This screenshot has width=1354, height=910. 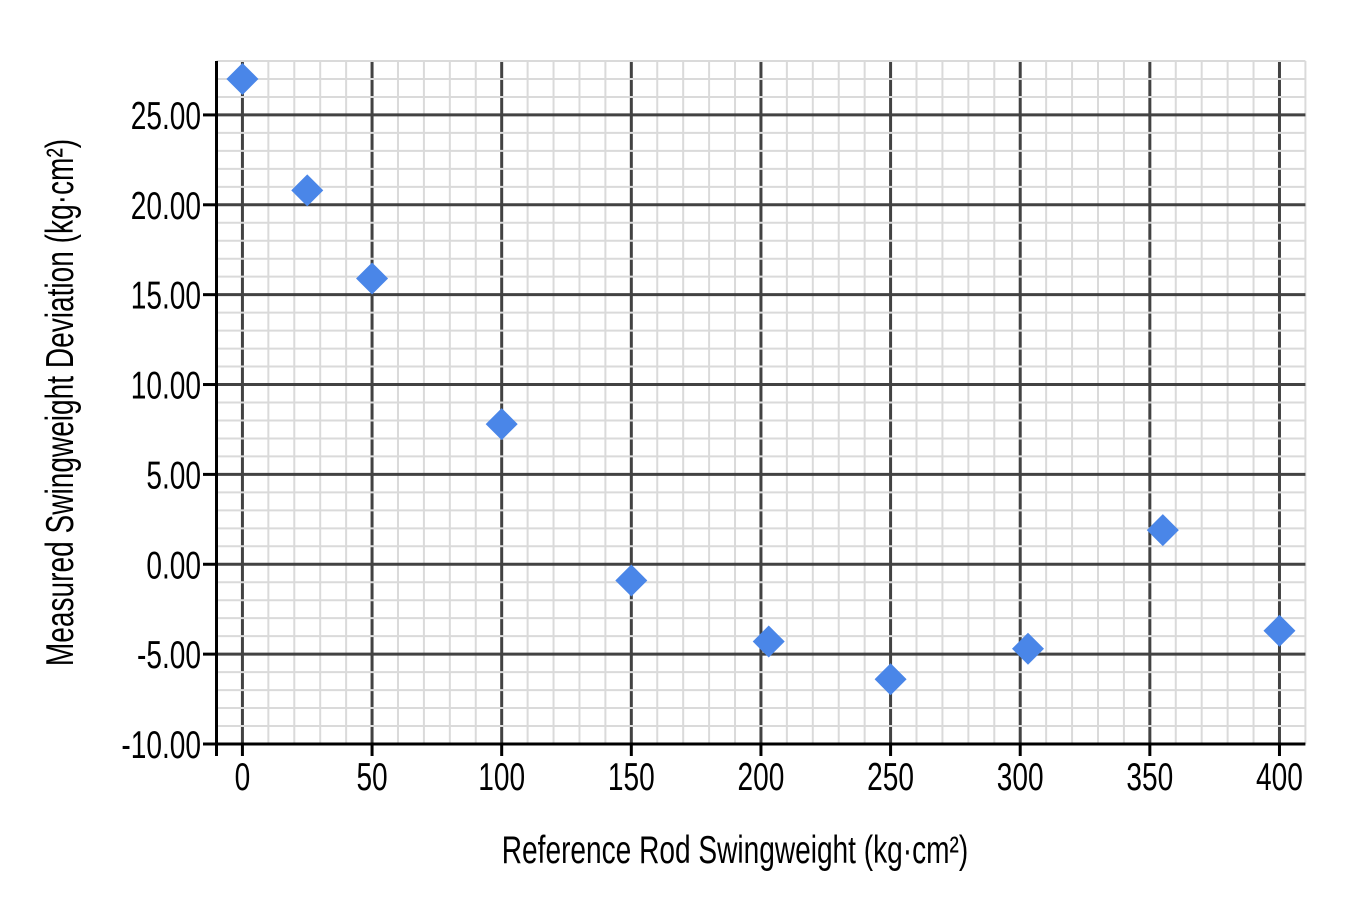 I want to click on x-tick-label: 400, so click(x=1279, y=778).